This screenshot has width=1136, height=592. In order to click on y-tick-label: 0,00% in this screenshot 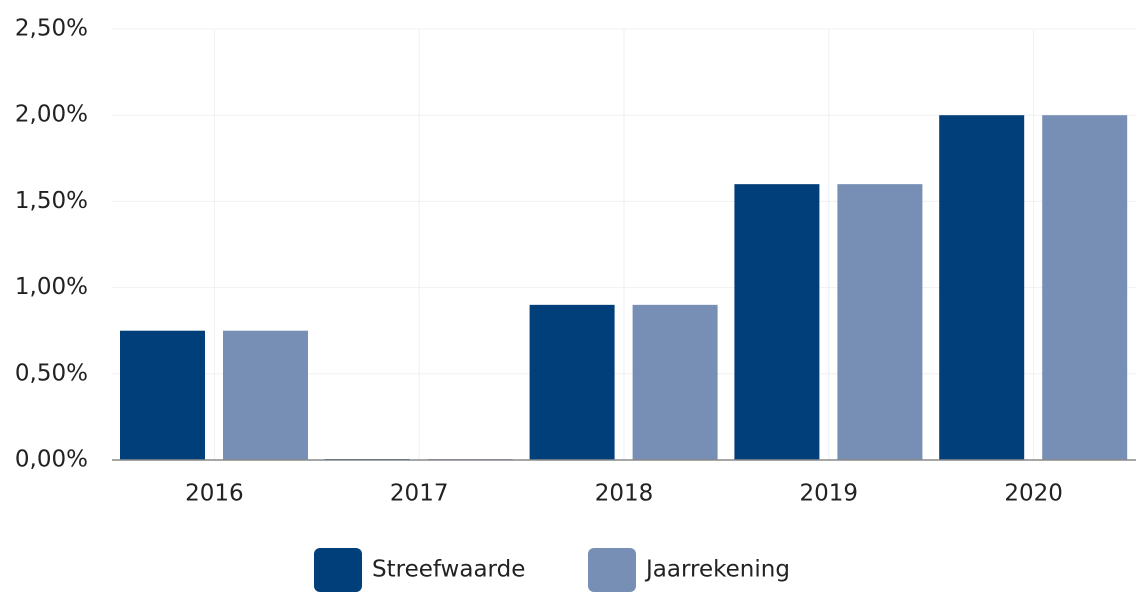, I will do `click(51, 460)`.